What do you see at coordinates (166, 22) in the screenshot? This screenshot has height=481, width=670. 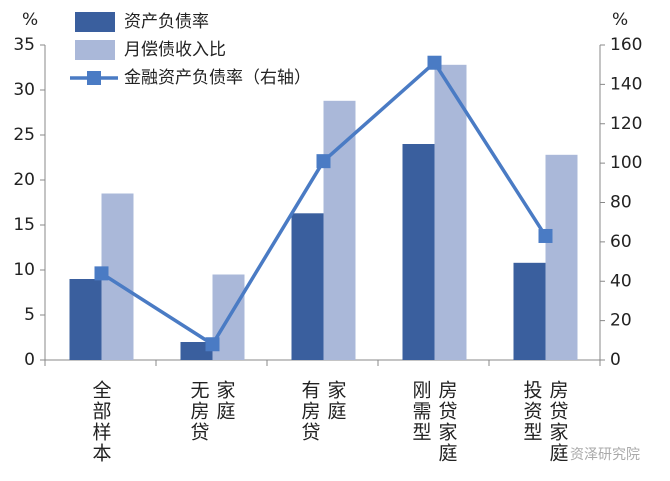 I see `legend-label: 资产负债率` at bounding box center [166, 22].